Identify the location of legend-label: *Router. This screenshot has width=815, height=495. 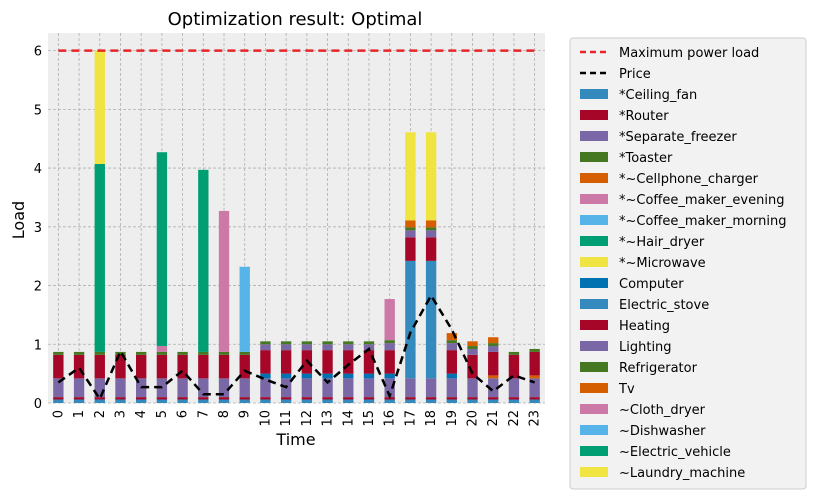
(644, 116).